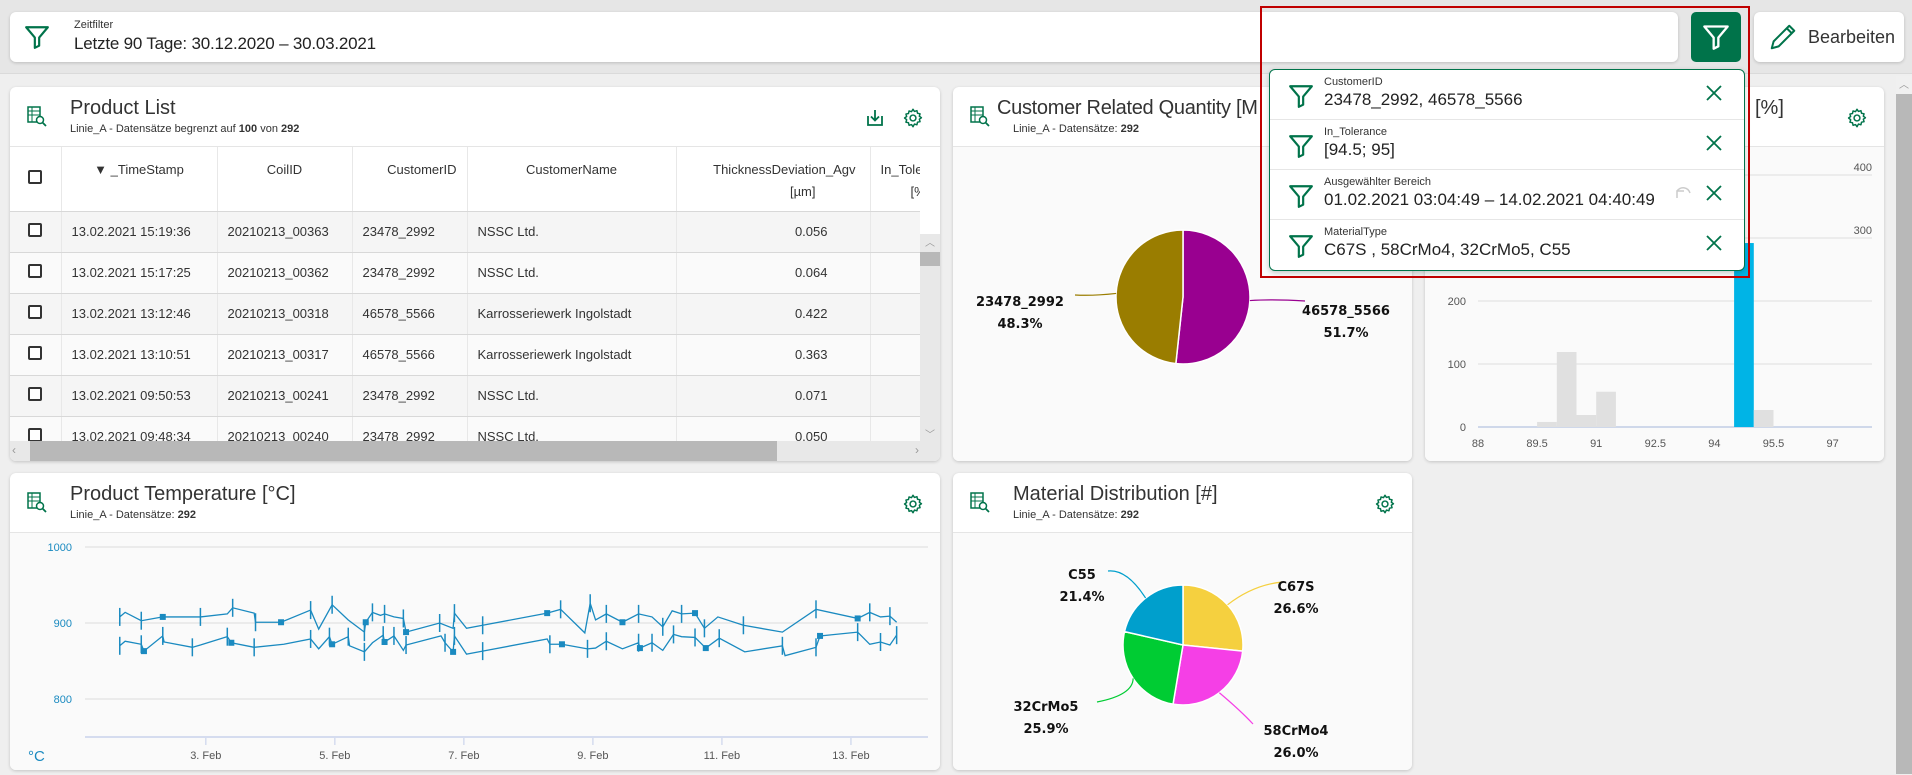  What do you see at coordinates (285, 428) in the screenshot?
I see `table-cell: 20210213_00240` at bounding box center [285, 428].